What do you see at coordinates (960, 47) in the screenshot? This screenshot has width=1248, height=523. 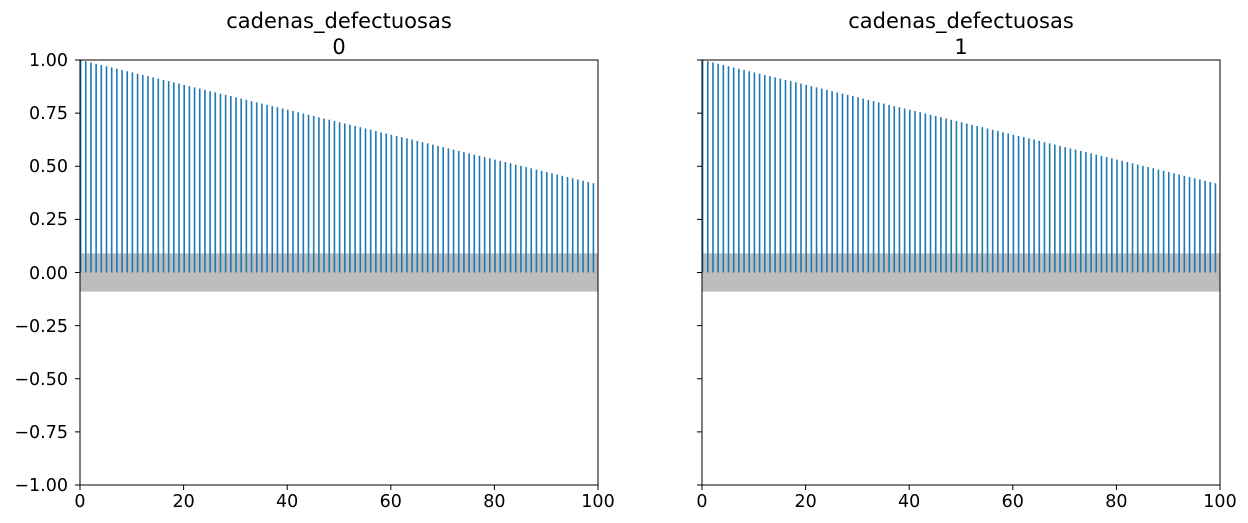 I see `panel-1-subtitle: 1` at bounding box center [960, 47].